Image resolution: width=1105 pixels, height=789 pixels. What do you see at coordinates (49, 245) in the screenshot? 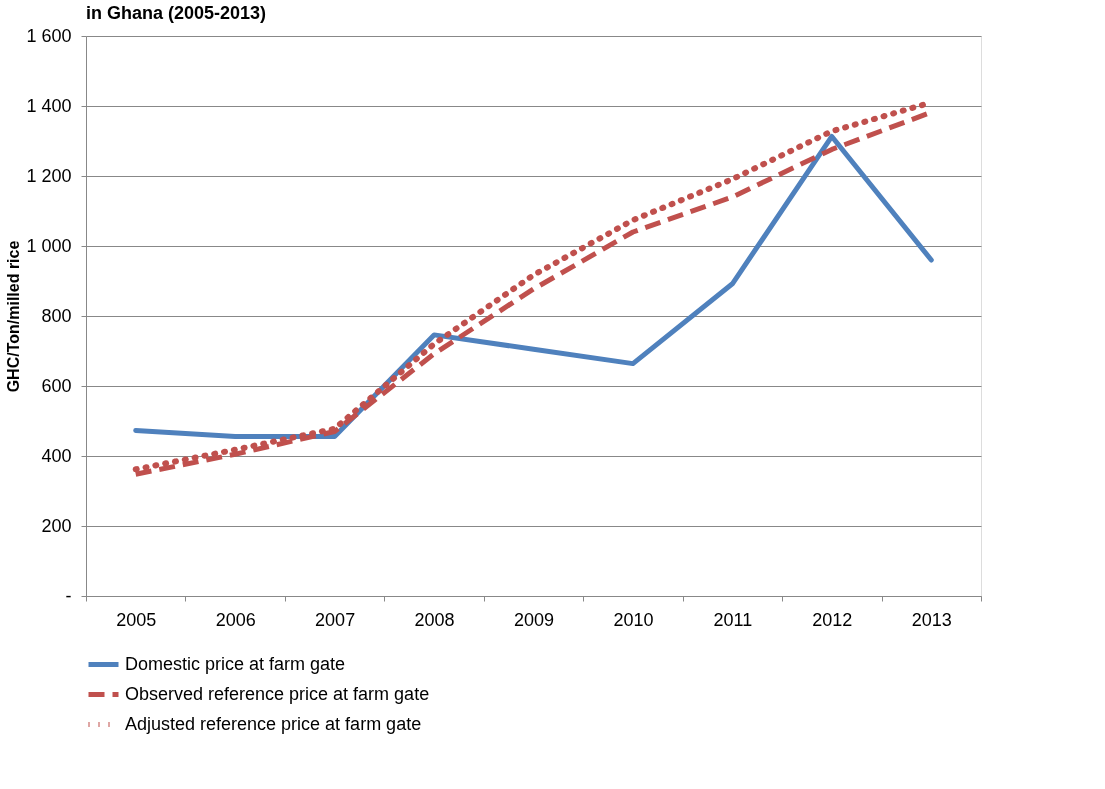
I see `y-tick-label: 1 000` at bounding box center [49, 245].